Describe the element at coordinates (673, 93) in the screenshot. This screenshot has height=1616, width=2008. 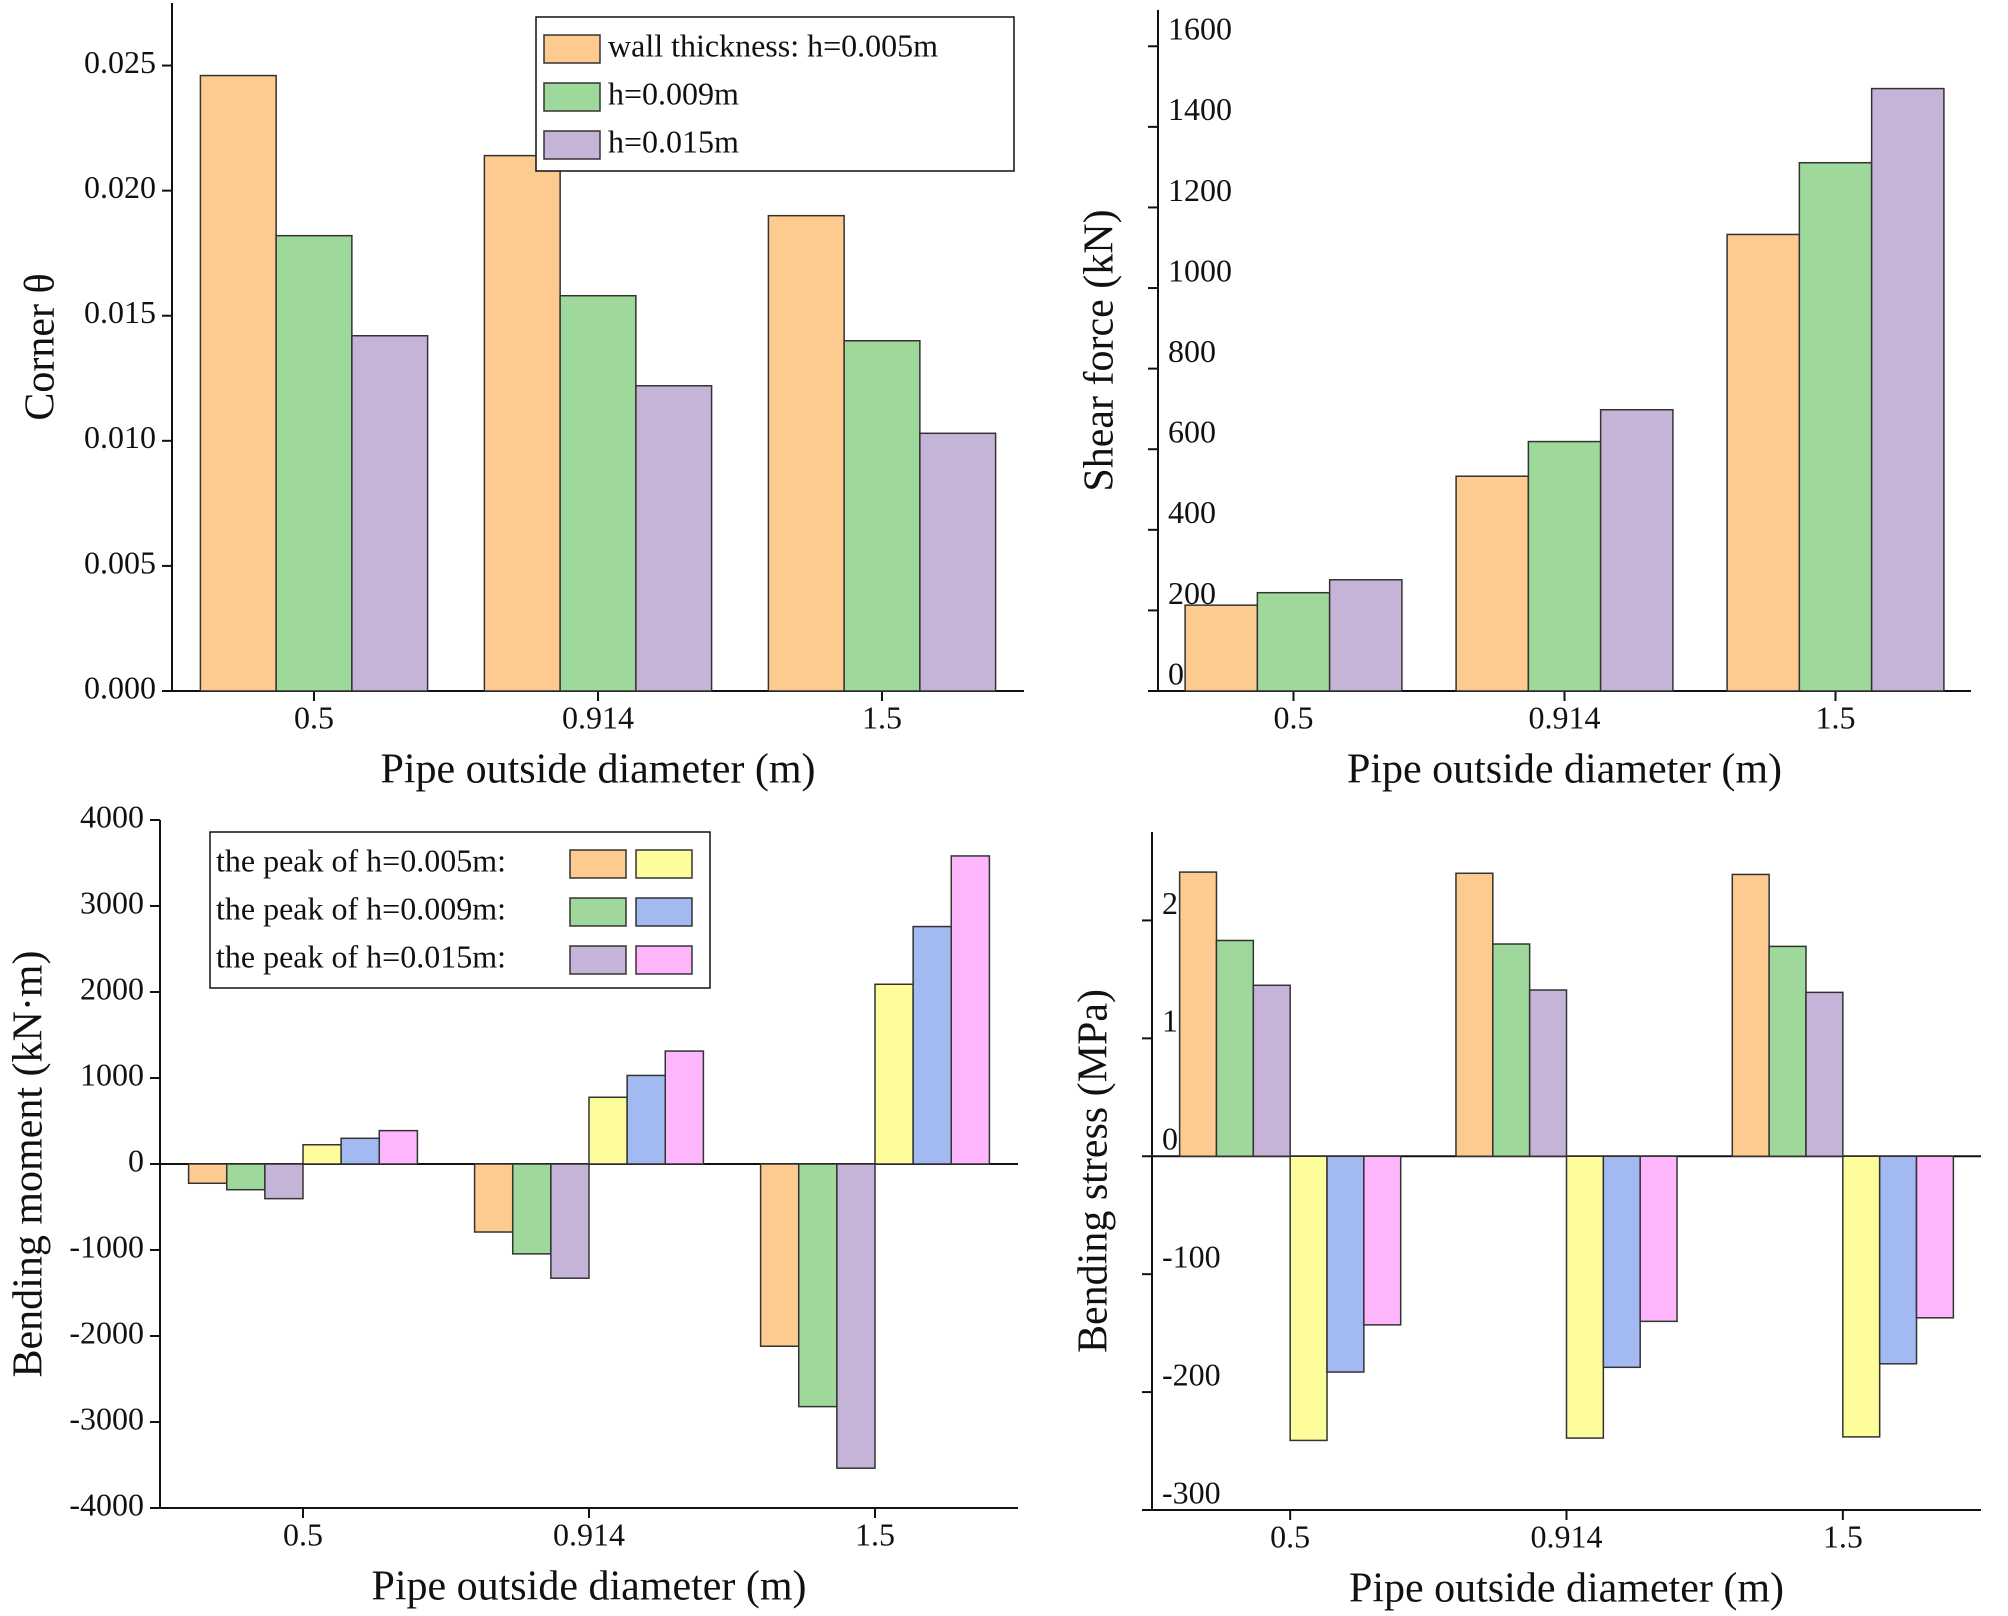
I see `legend-label: h=0.009m` at that location.